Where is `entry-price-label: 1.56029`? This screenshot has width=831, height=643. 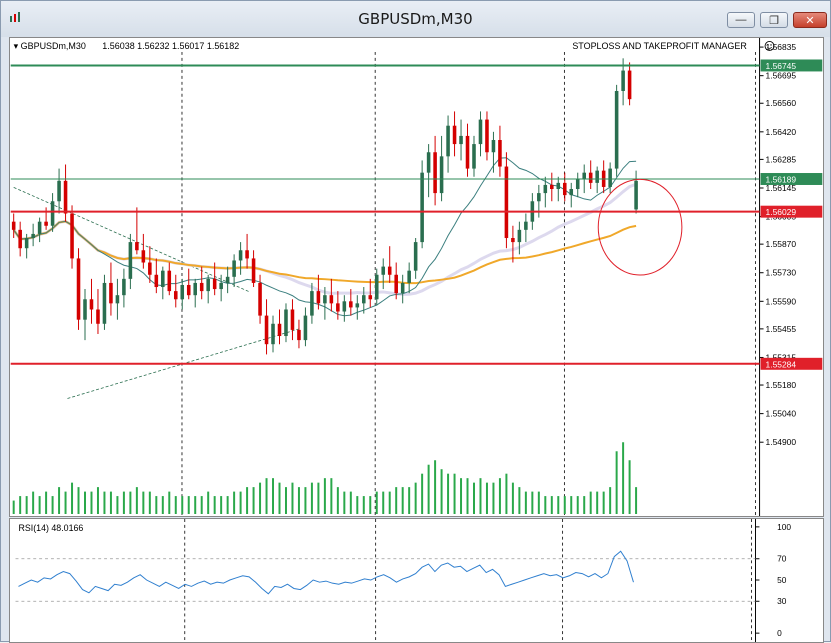 entry-price-label: 1.56029 is located at coordinates (781, 212).